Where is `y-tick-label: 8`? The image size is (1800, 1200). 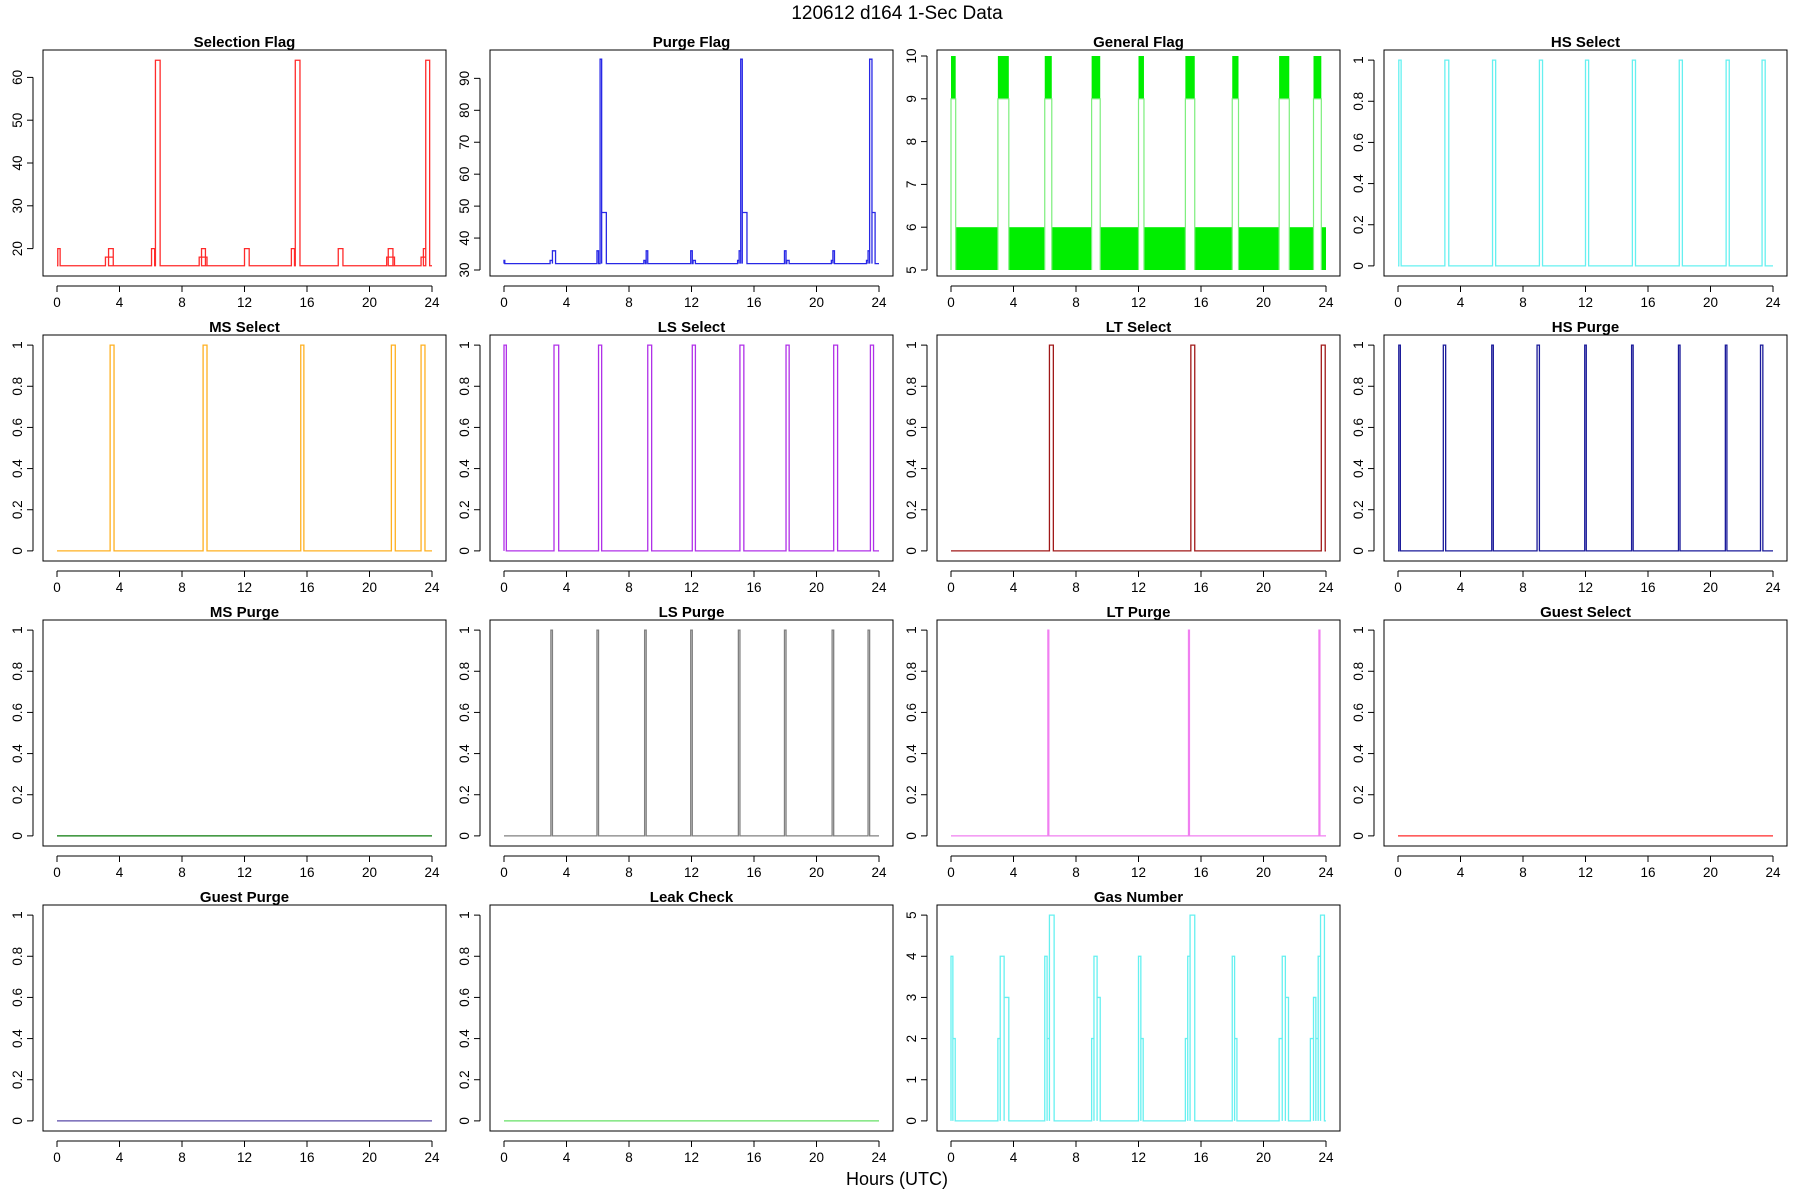
y-tick-label: 8 is located at coordinates (911, 142).